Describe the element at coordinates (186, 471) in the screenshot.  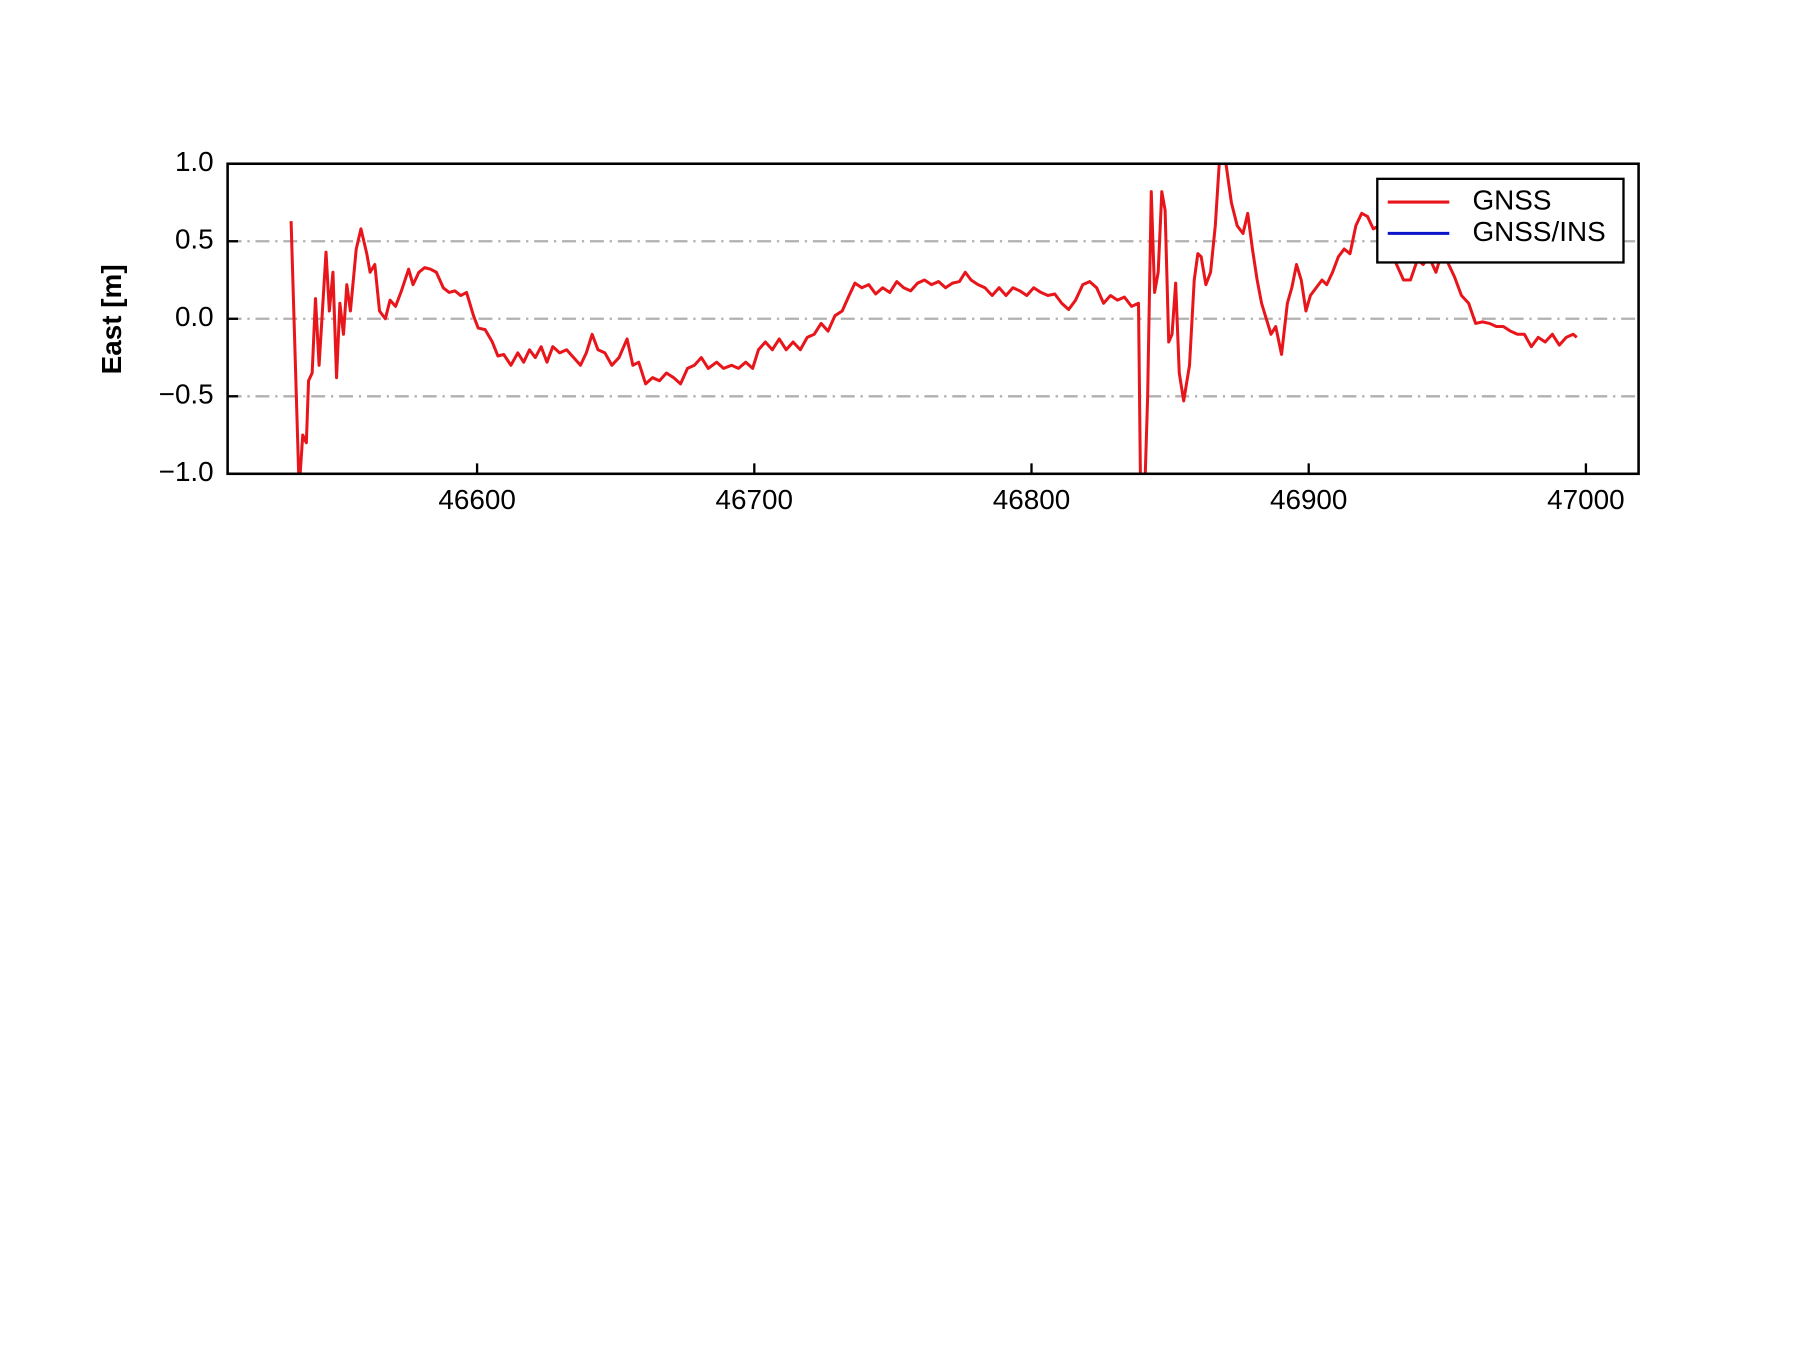
I see `y-tick-label: −1.0` at that location.